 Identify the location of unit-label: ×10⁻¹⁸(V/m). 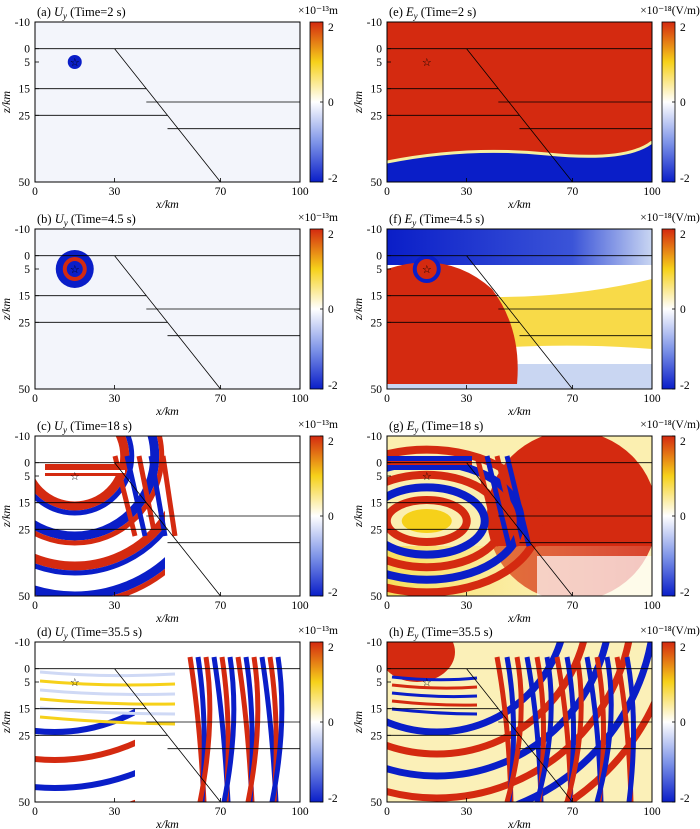
(670, 631).